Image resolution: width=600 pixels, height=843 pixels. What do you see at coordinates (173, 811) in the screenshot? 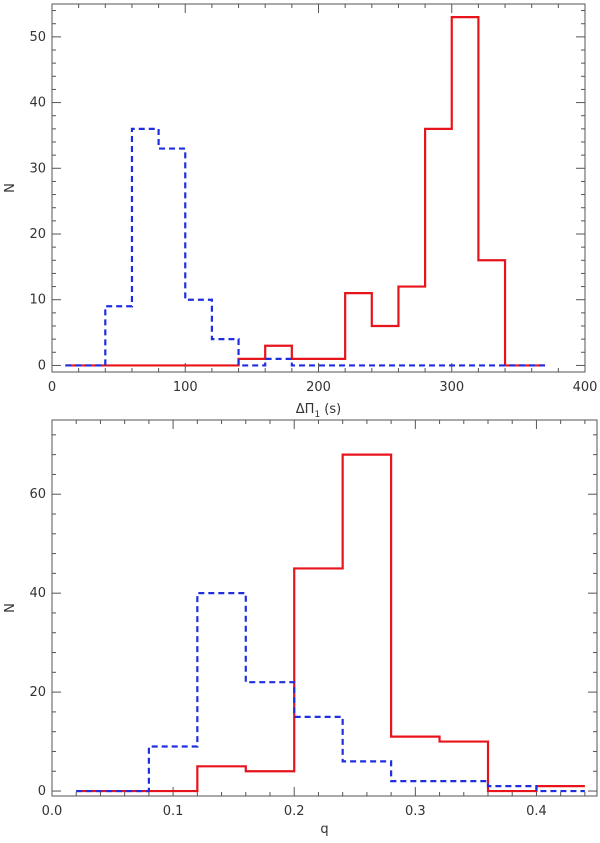
I see `x-tick-label: 0.1` at bounding box center [173, 811].